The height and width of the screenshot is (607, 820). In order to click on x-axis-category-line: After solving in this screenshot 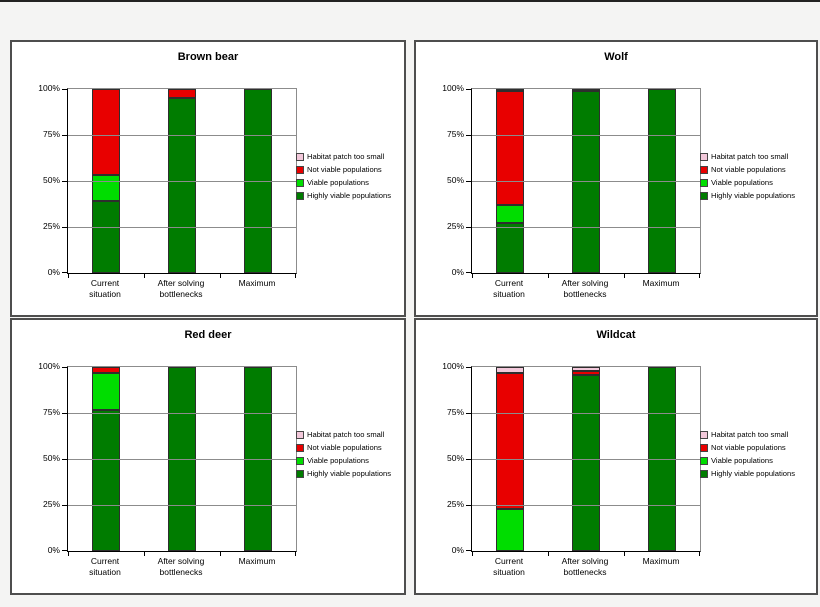, I will do `click(585, 561)`.